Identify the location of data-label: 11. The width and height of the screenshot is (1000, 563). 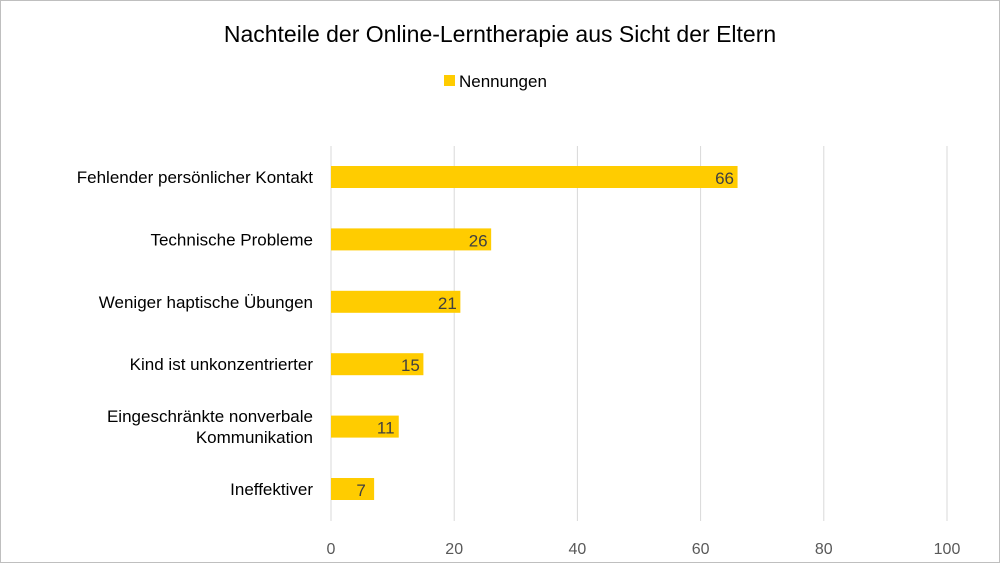
(386, 428).